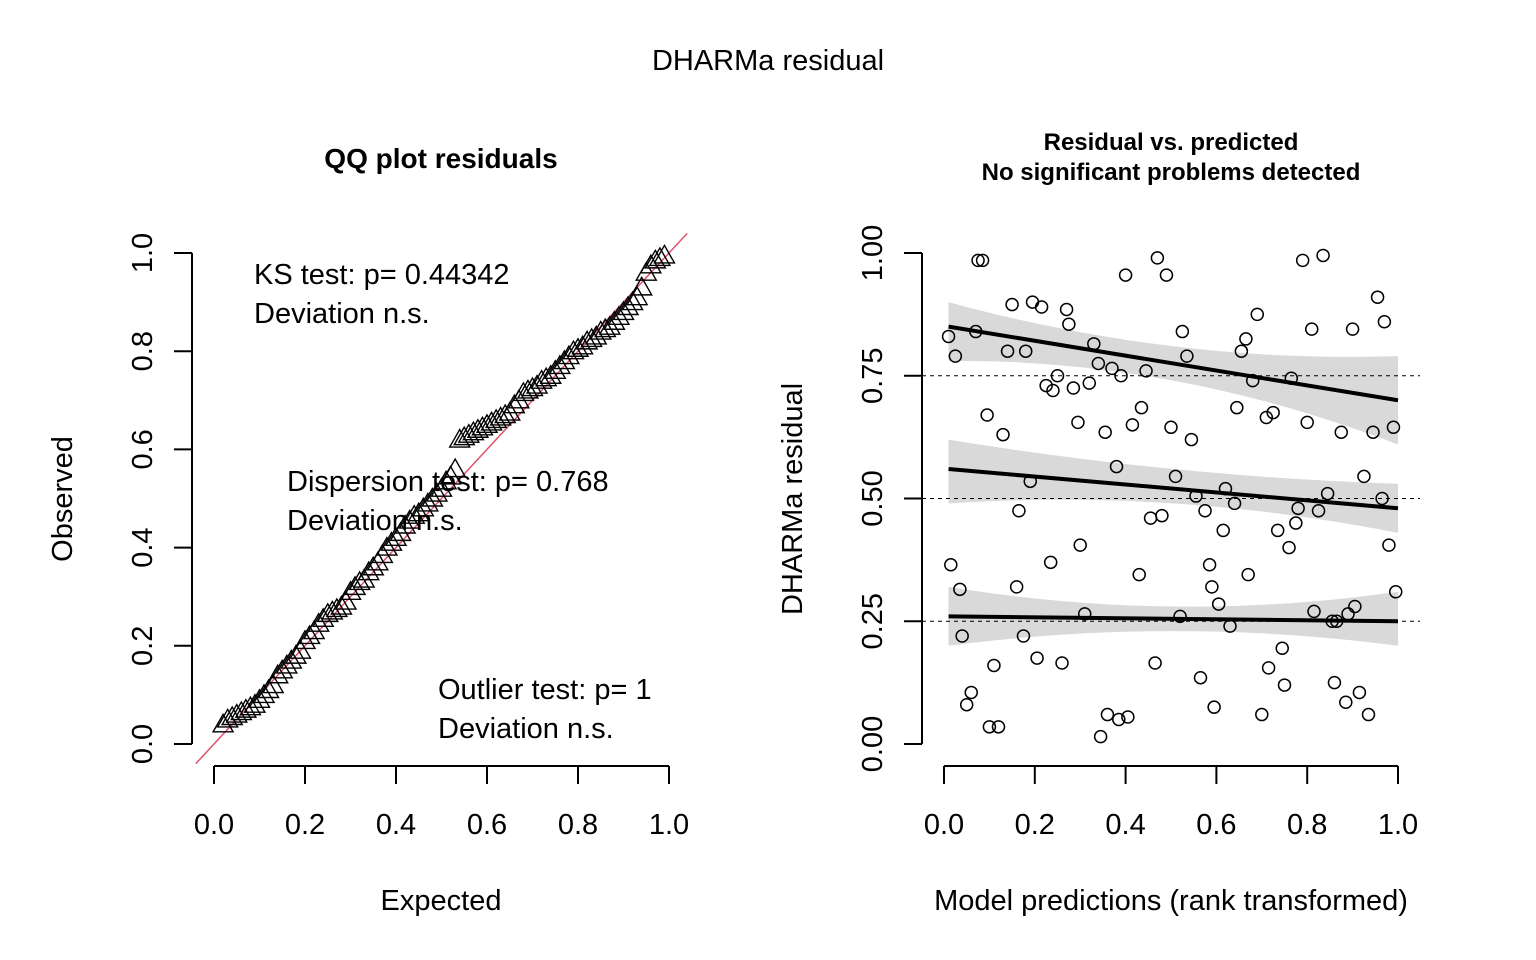 This screenshot has width=1536, height=960. Describe the element at coordinates (63, 499) in the screenshot. I see `qq-ylabel: Observed` at that location.